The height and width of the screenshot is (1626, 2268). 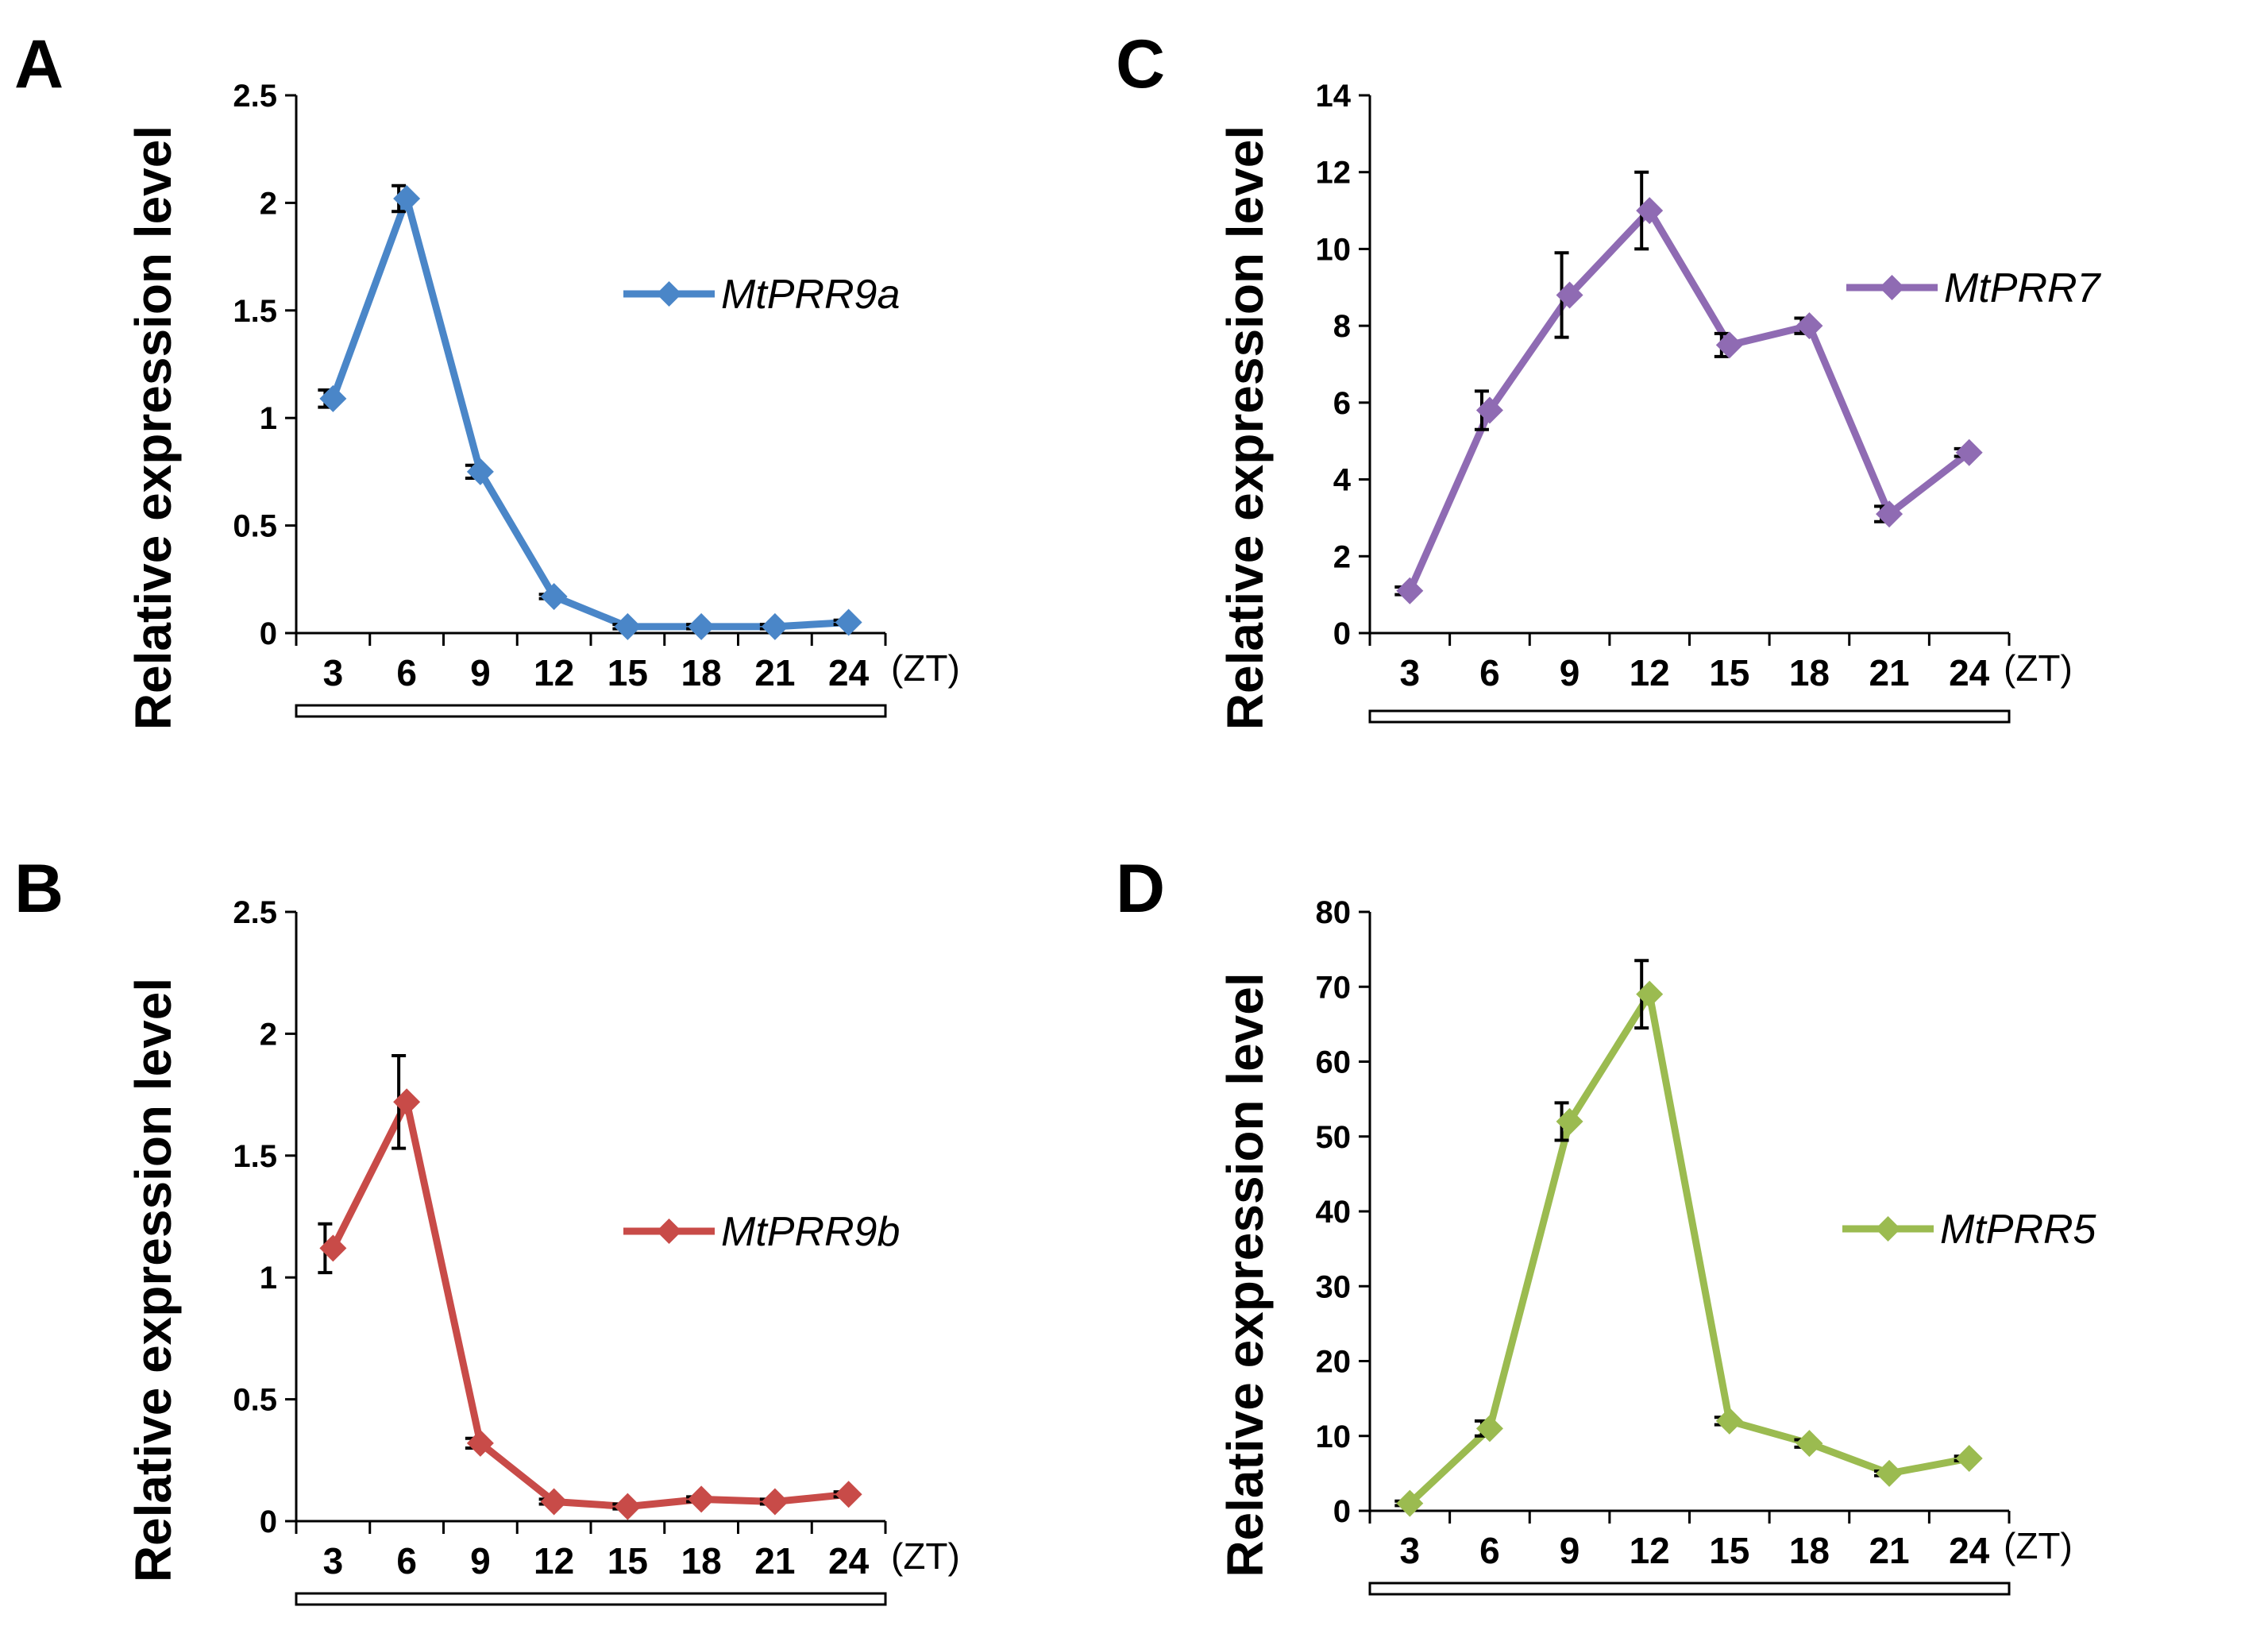 I want to click on legend-label: MtPRR9a, so click(x=810, y=295).